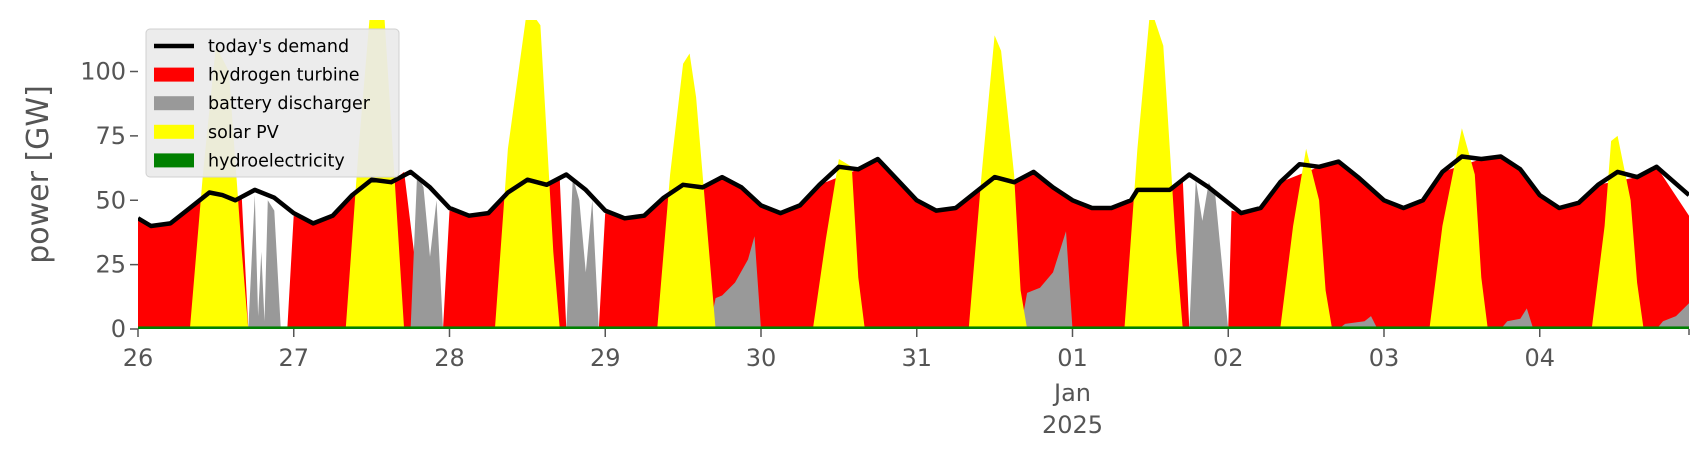 The height and width of the screenshot is (460, 1706). I want to click on x-tick-label: 01, so click(1072, 358).